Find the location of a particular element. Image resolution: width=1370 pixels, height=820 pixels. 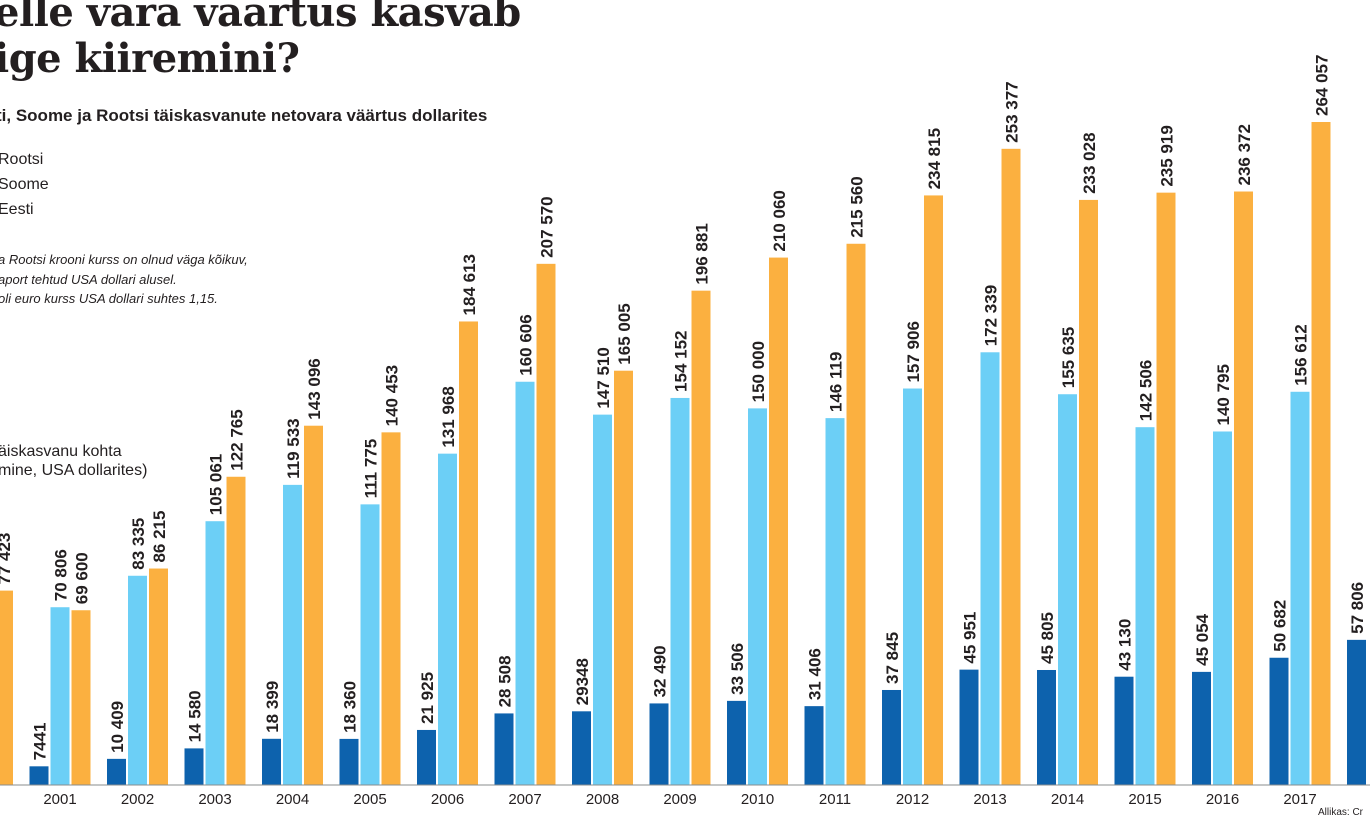

data-label-rootsi-2013: 253 377 is located at coordinates (1012, 111).